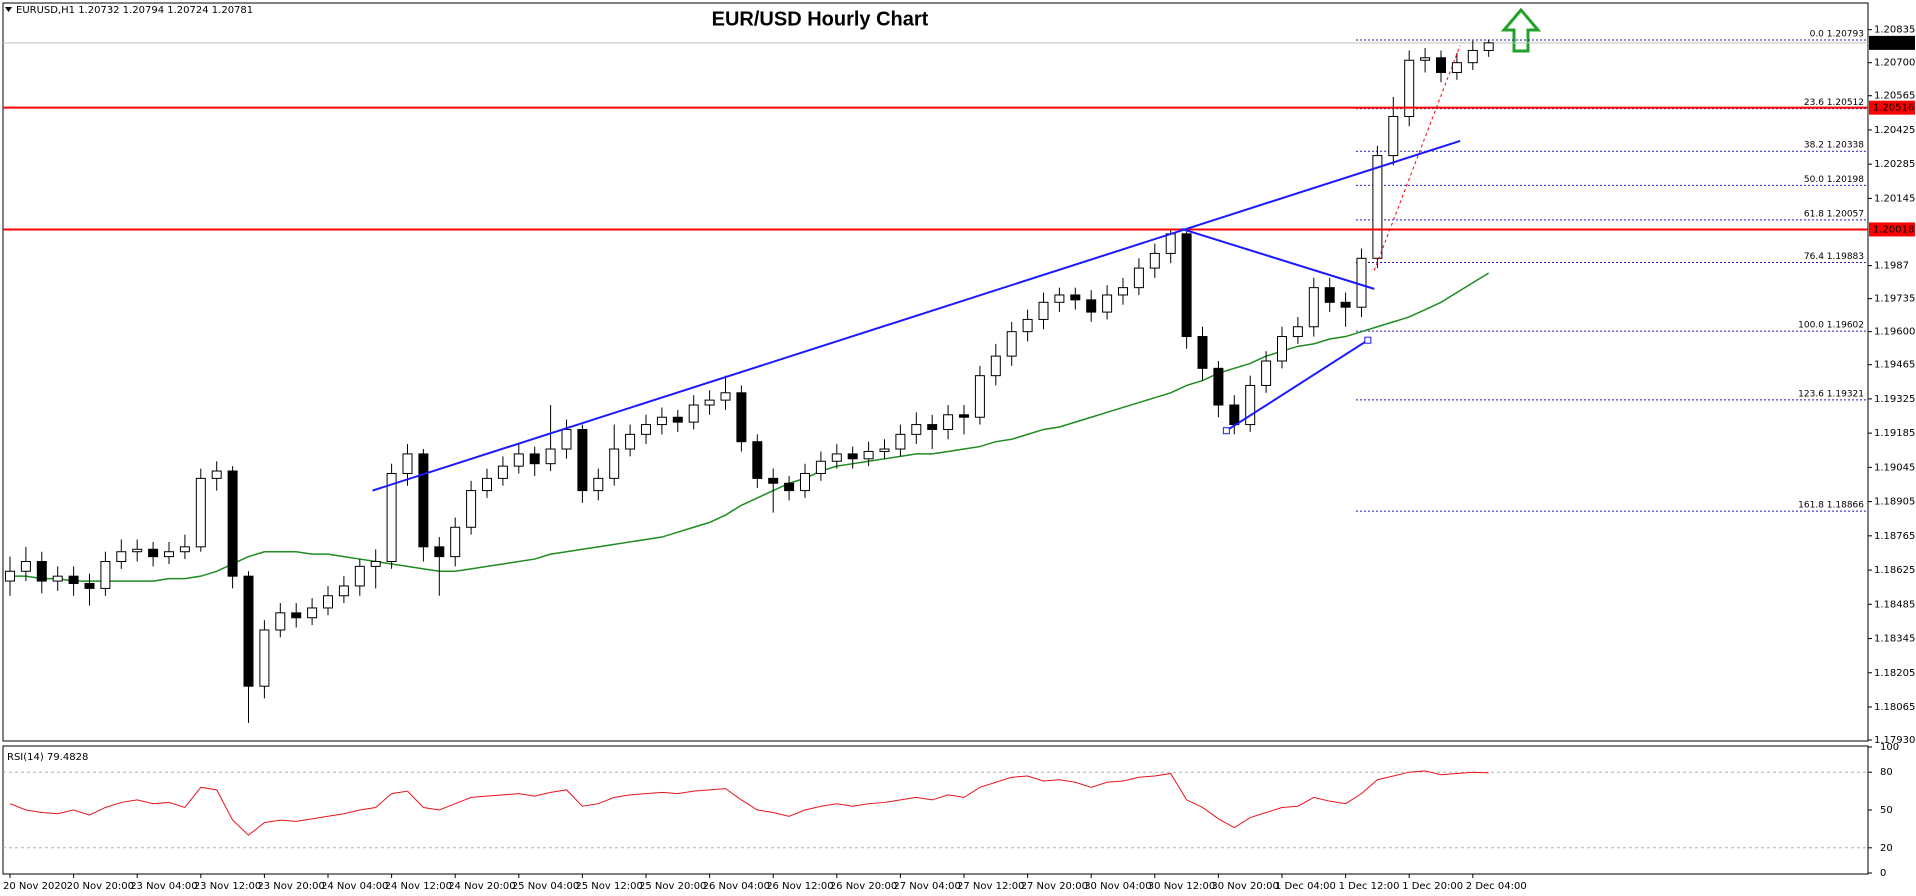 The width and height of the screenshot is (1916, 896). What do you see at coordinates (1834, 214) in the screenshot?
I see `fib-label: 61.8 1.20057` at bounding box center [1834, 214].